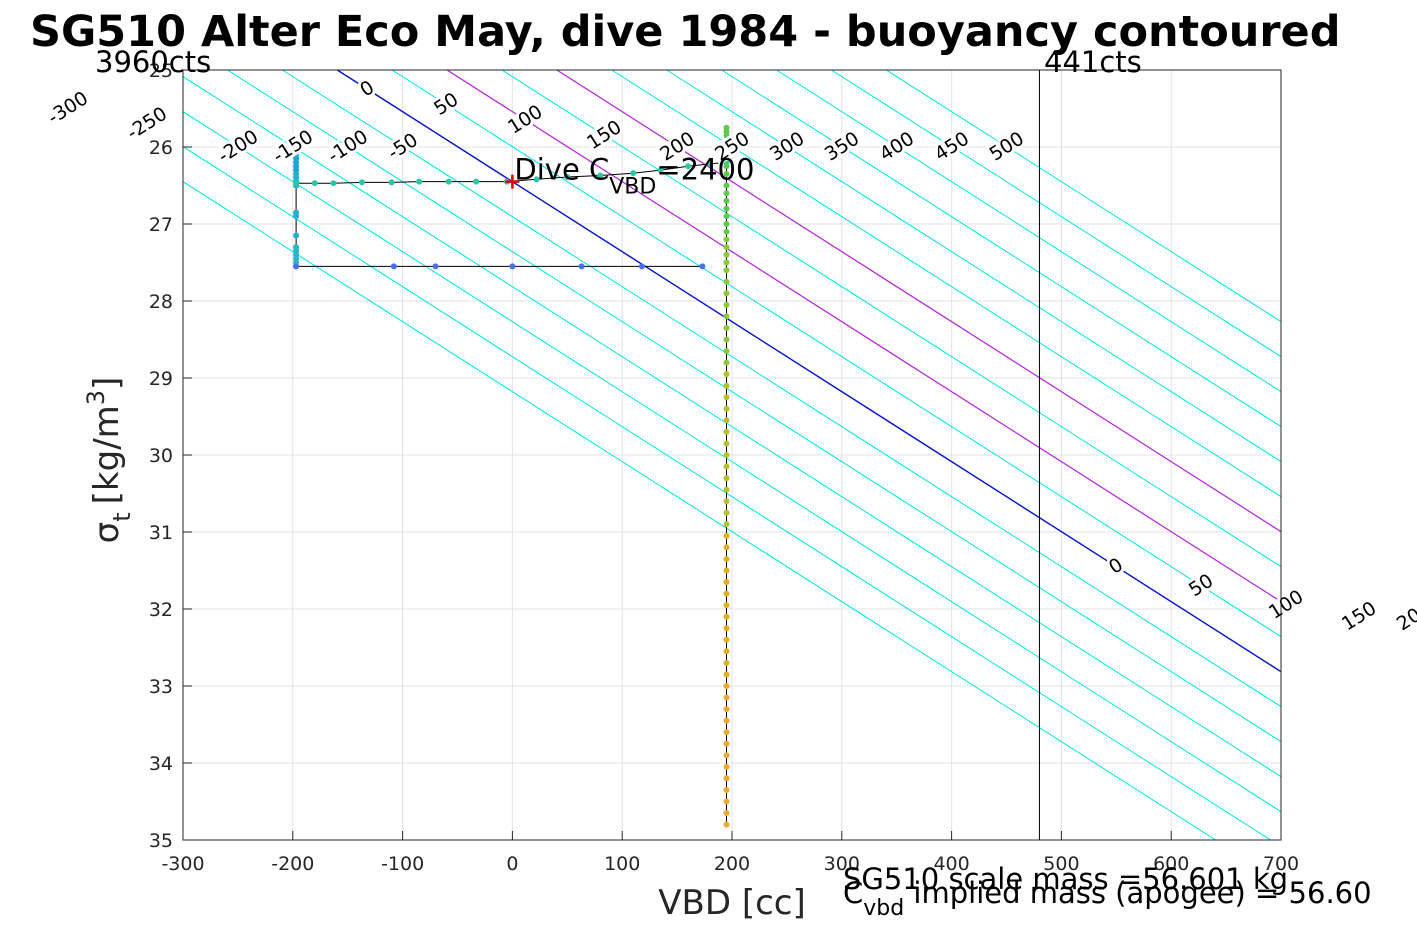  I want to click on y-tick-label: 35, so click(161, 841).